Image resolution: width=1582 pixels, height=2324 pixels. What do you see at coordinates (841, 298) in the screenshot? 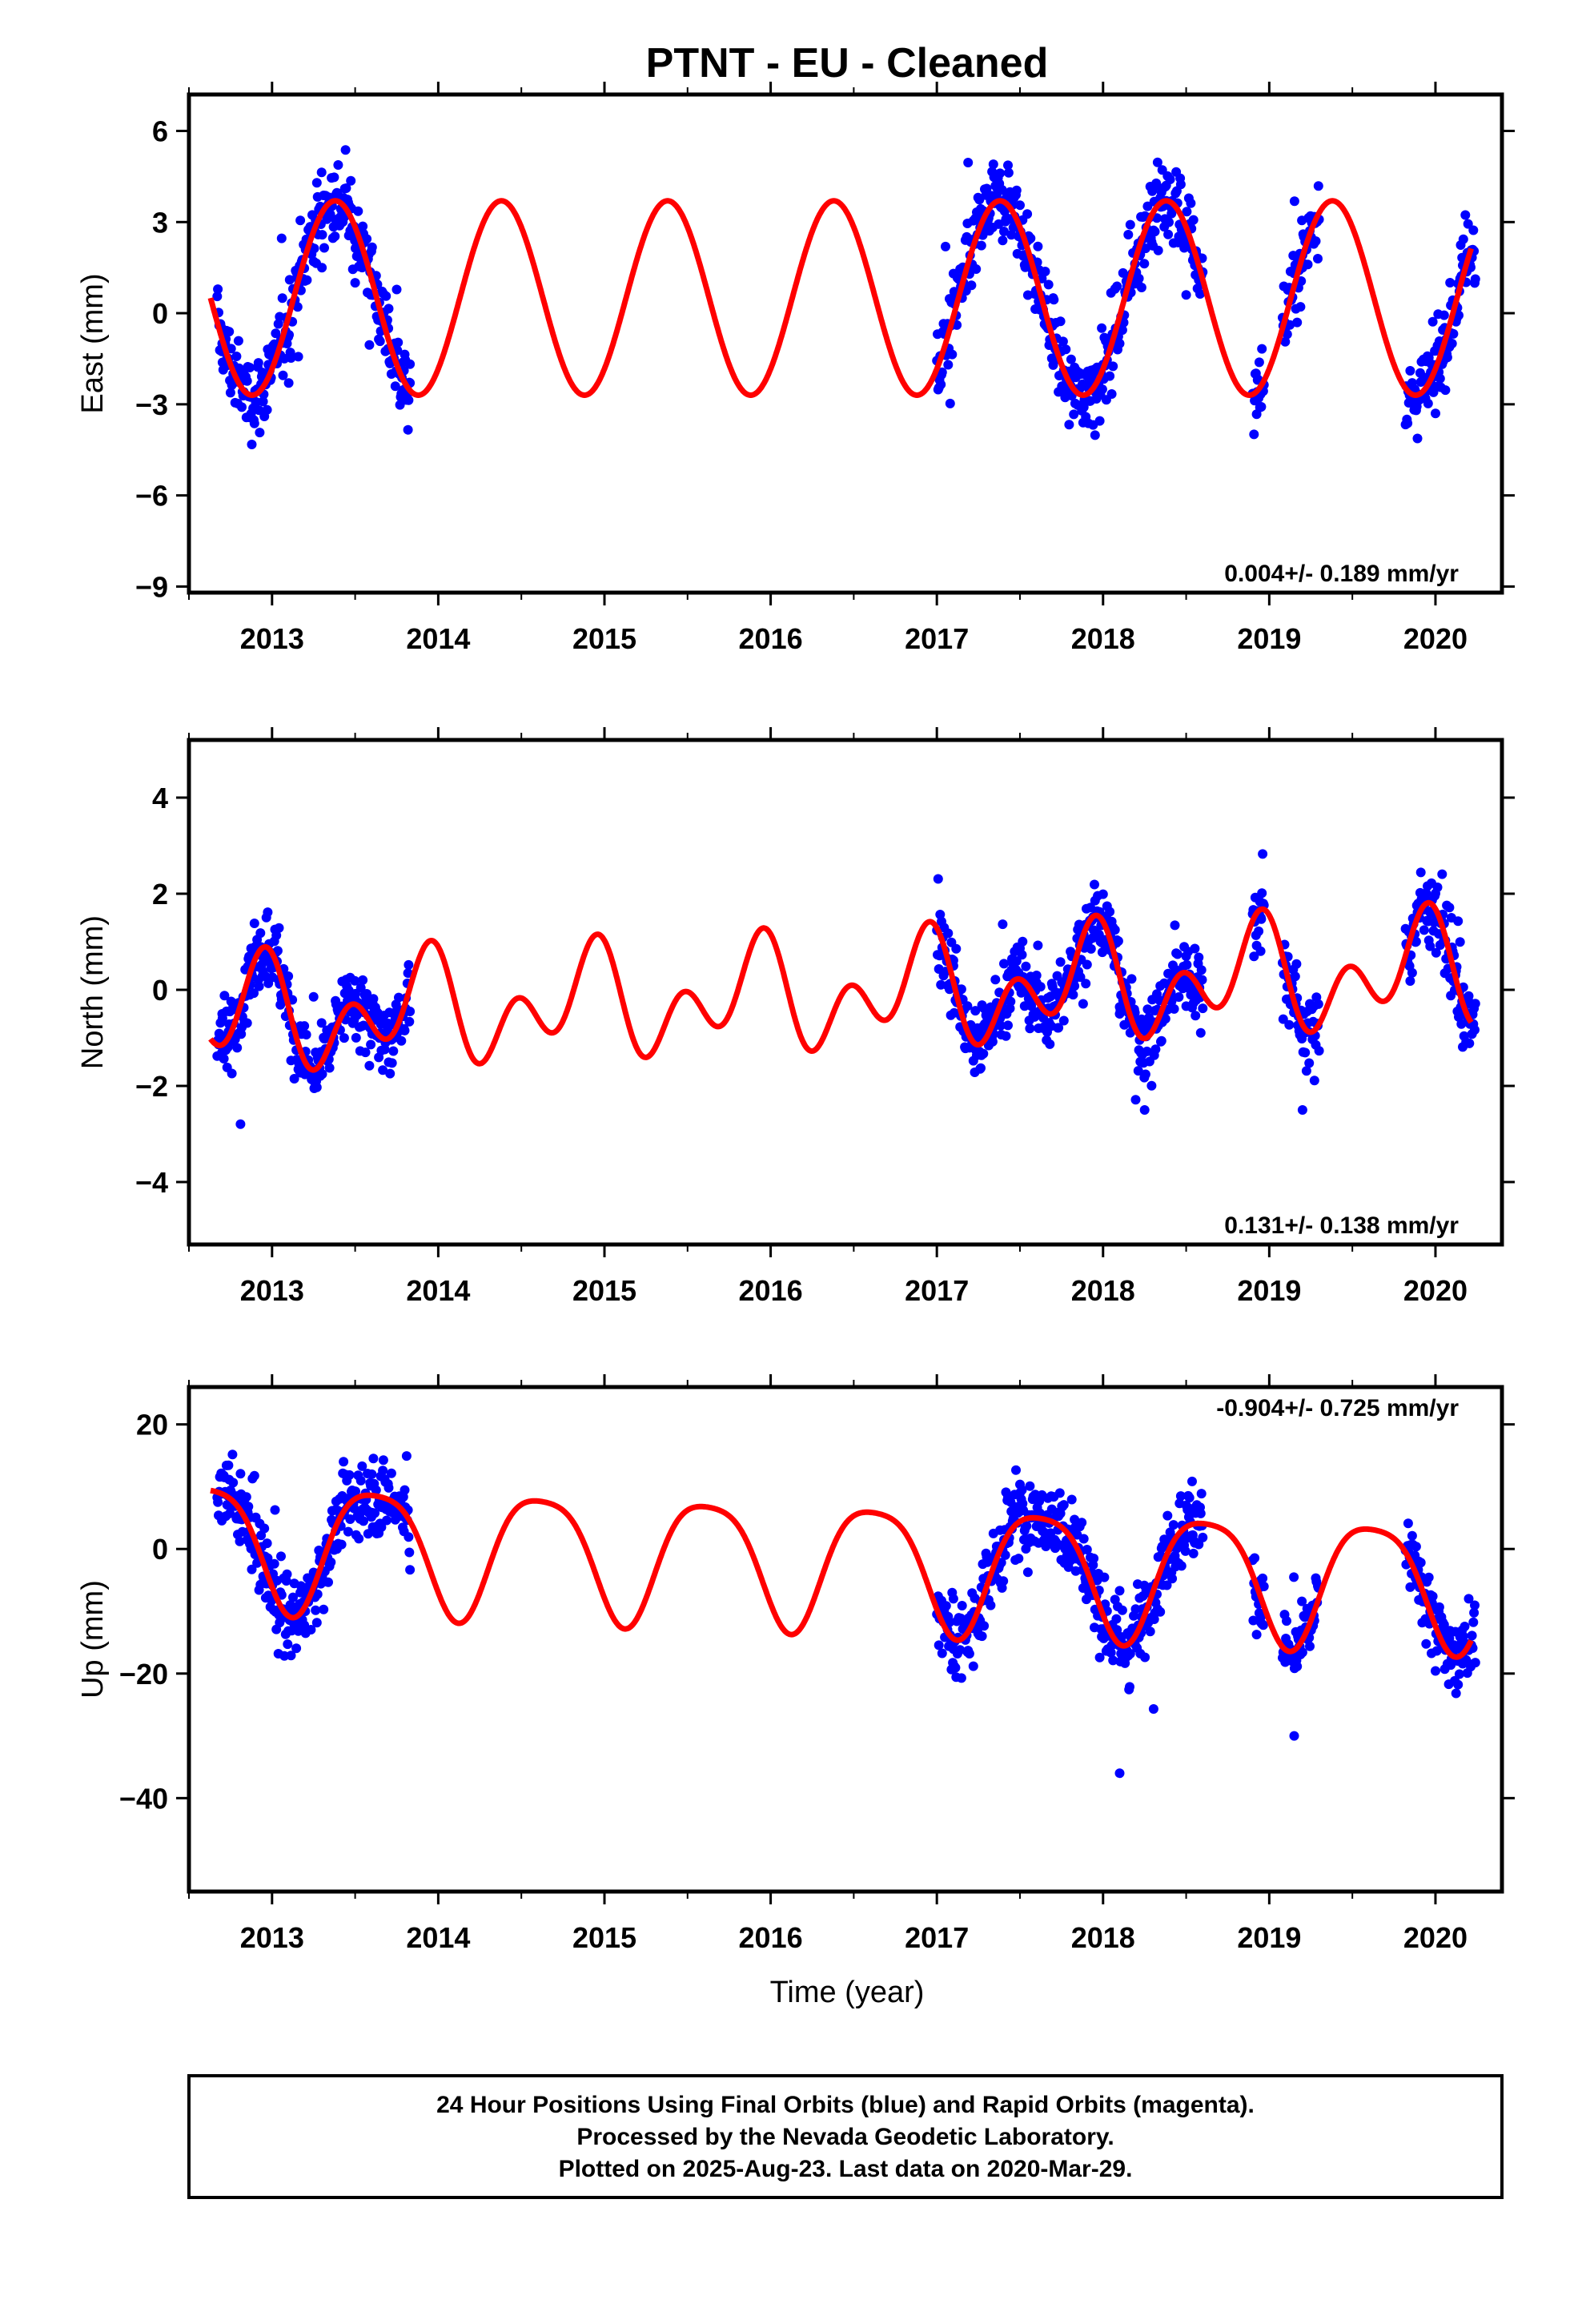
I see `model-curve` at bounding box center [841, 298].